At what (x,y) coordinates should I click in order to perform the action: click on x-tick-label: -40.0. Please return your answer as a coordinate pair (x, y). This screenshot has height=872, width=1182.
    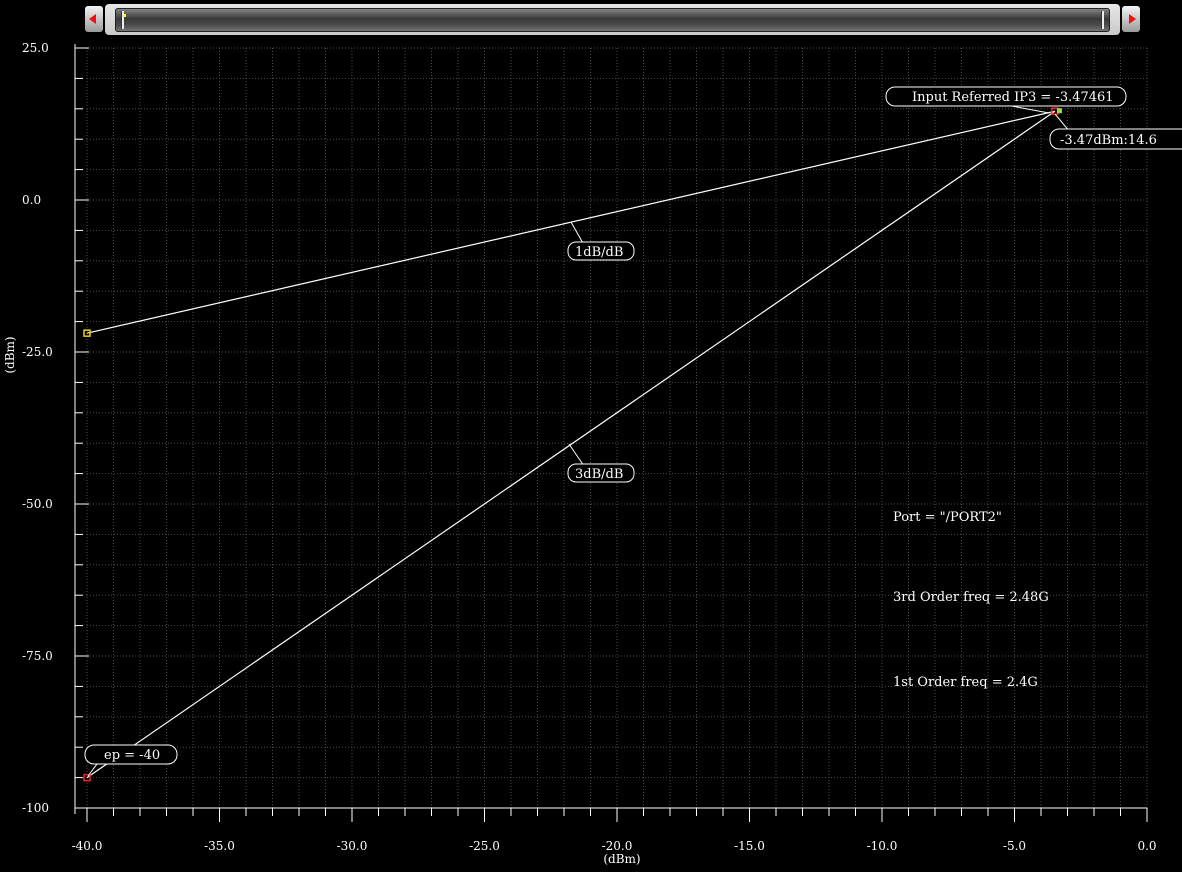
    Looking at the image, I should click on (87, 846).